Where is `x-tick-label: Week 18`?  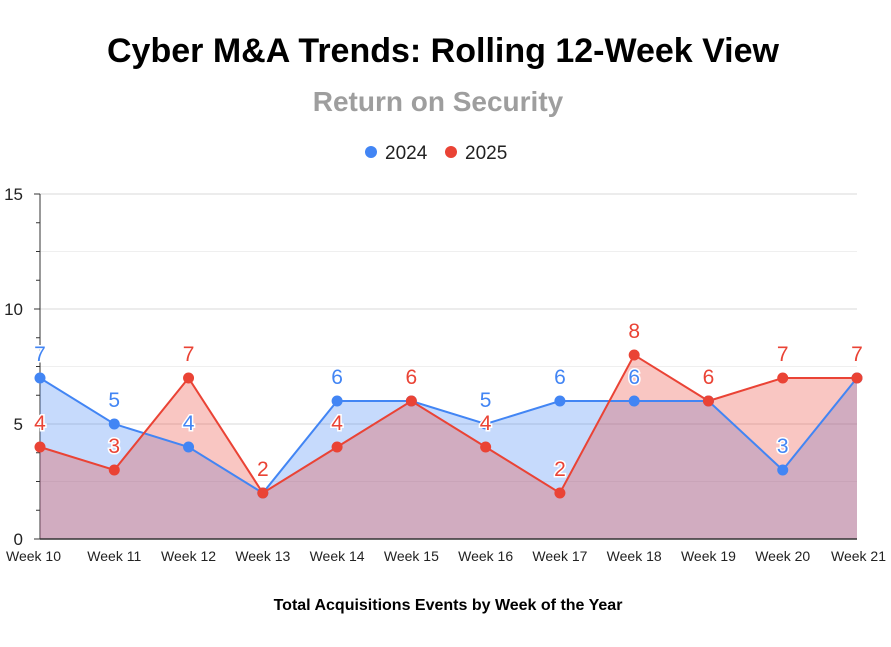
x-tick-label: Week 18 is located at coordinates (634, 556).